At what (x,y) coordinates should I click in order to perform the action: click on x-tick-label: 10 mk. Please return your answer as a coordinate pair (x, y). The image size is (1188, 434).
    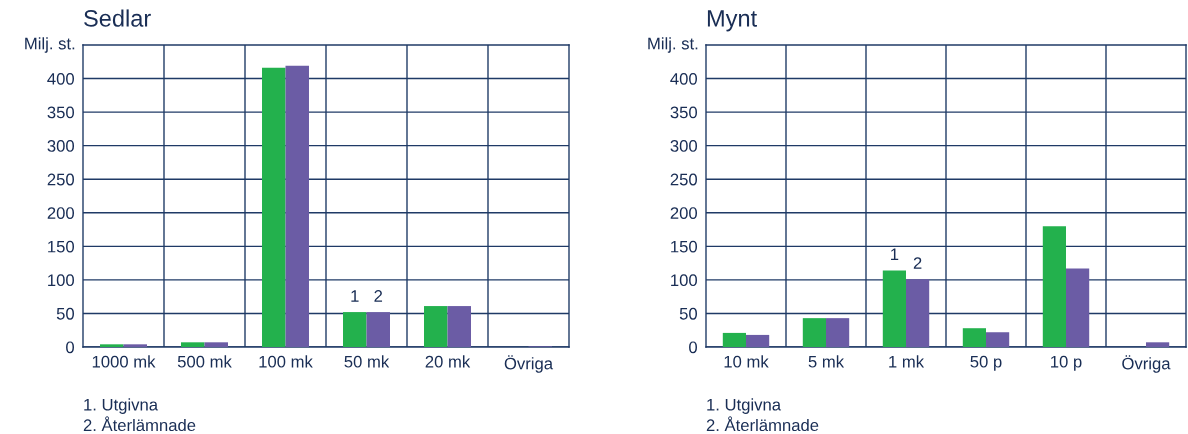
    Looking at the image, I should click on (746, 361).